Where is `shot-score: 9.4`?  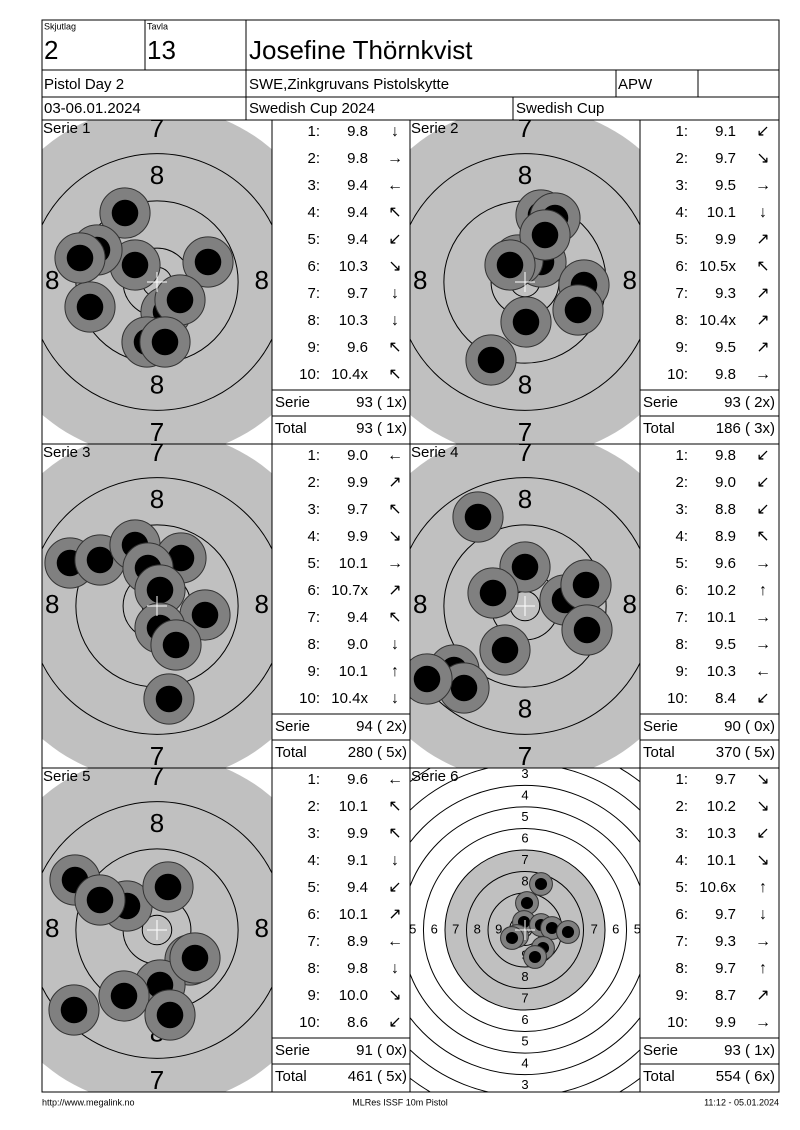
shot-score: 9.4 is located at coordinates (357, 239).